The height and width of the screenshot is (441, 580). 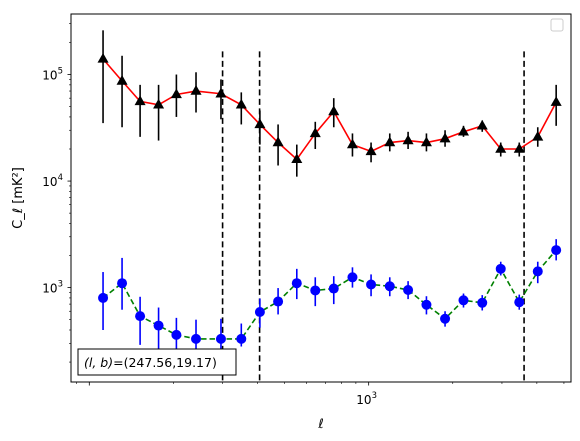 I want to click on x-tick-label-base: 10, so click(x=363, y=400).